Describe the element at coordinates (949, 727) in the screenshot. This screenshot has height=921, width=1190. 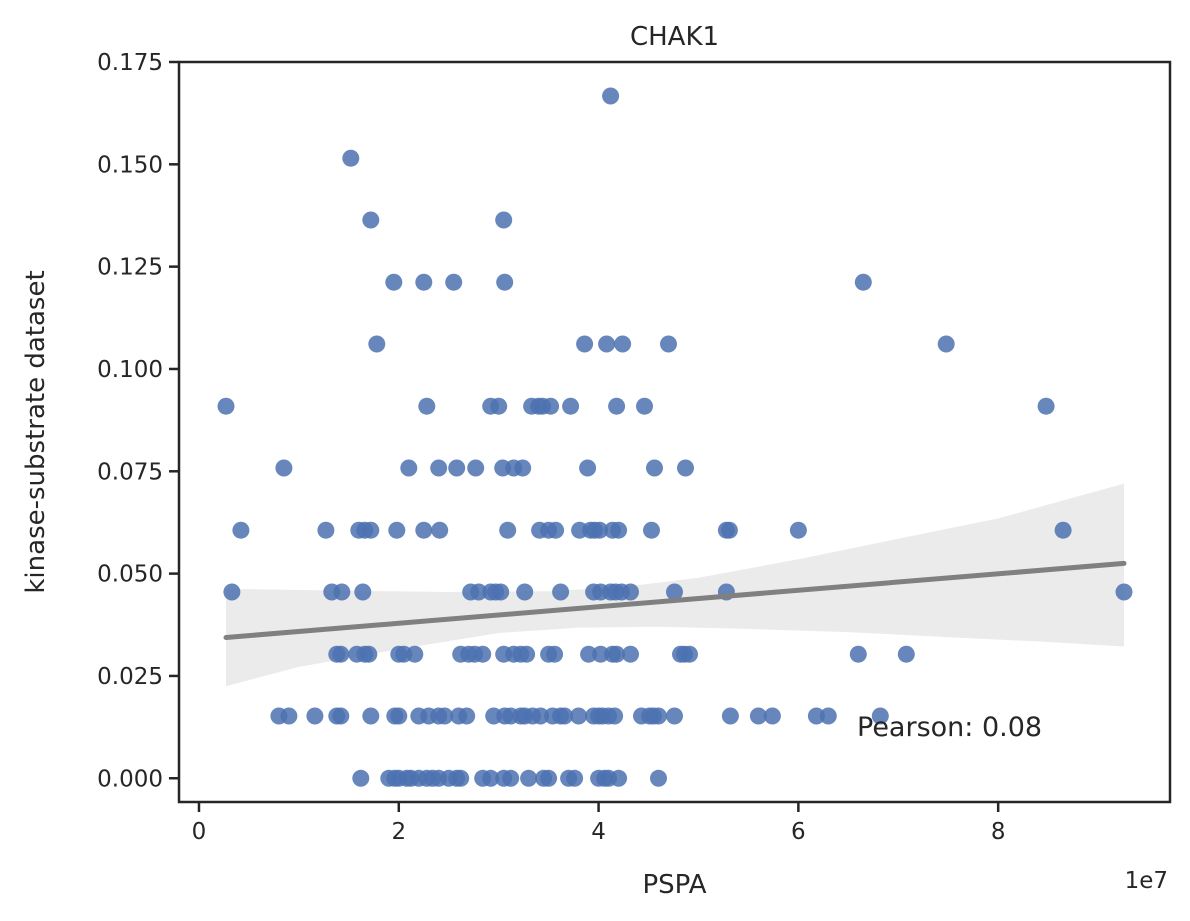
I see `pearson-annotation: Pearson: 0.08` at that location.